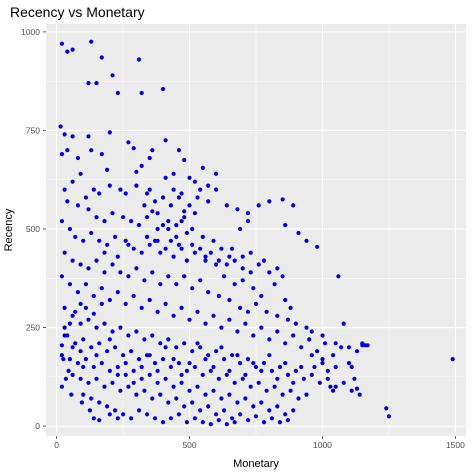  Describe the element at coordinates (77, 12) in the screenshot. I see `chart-title: Recency vs Monetary` at that location.